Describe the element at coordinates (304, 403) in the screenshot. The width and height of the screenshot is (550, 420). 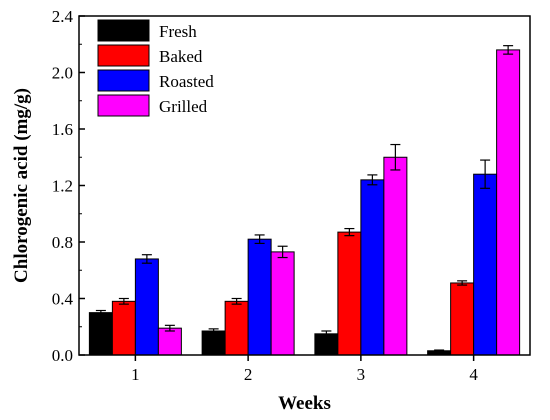
I see `x-axis-title: Weeks` at that location.